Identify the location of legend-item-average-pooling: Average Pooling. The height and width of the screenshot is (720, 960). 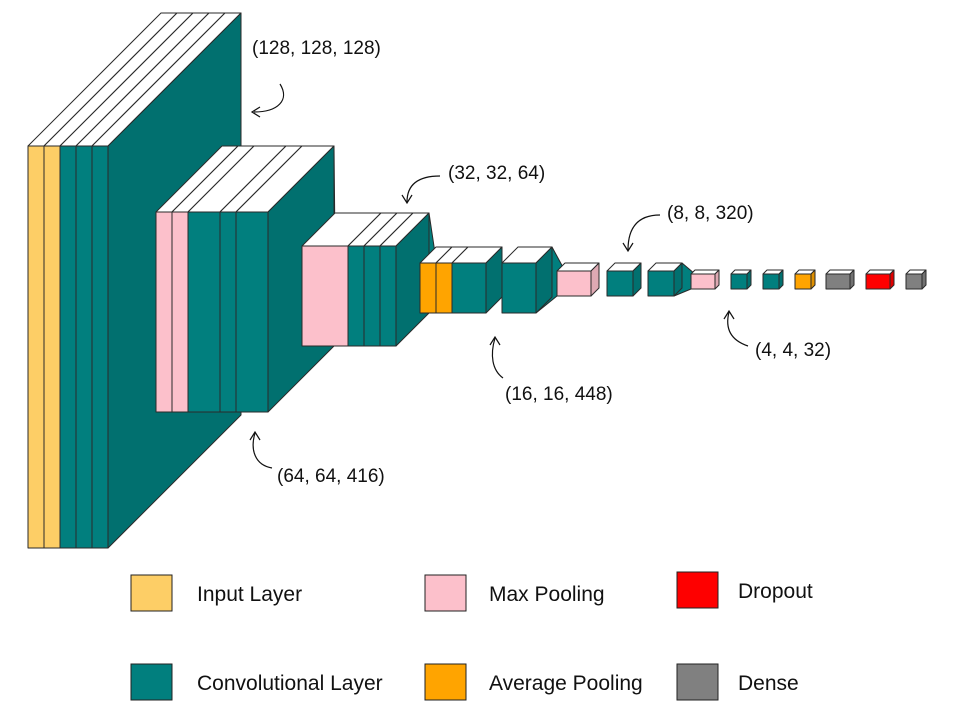
(533, 682).